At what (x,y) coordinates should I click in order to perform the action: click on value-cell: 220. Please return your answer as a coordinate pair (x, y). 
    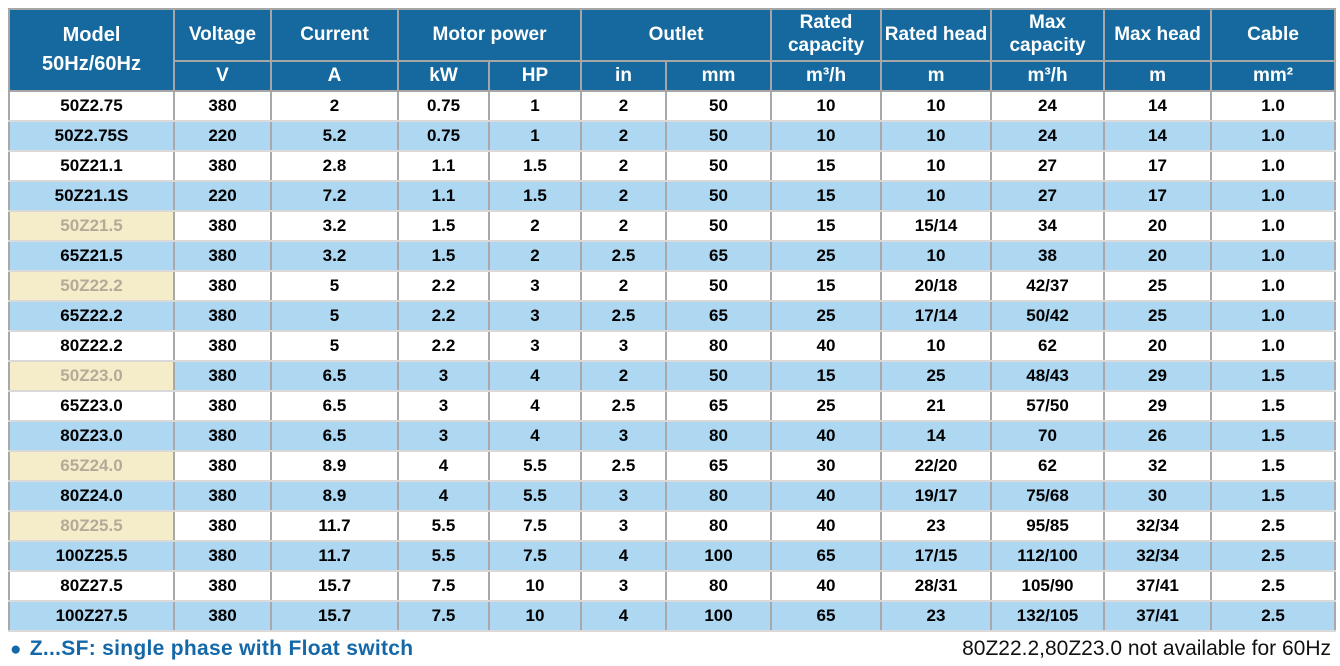
    Looking at the image, I should click on (222, 196).